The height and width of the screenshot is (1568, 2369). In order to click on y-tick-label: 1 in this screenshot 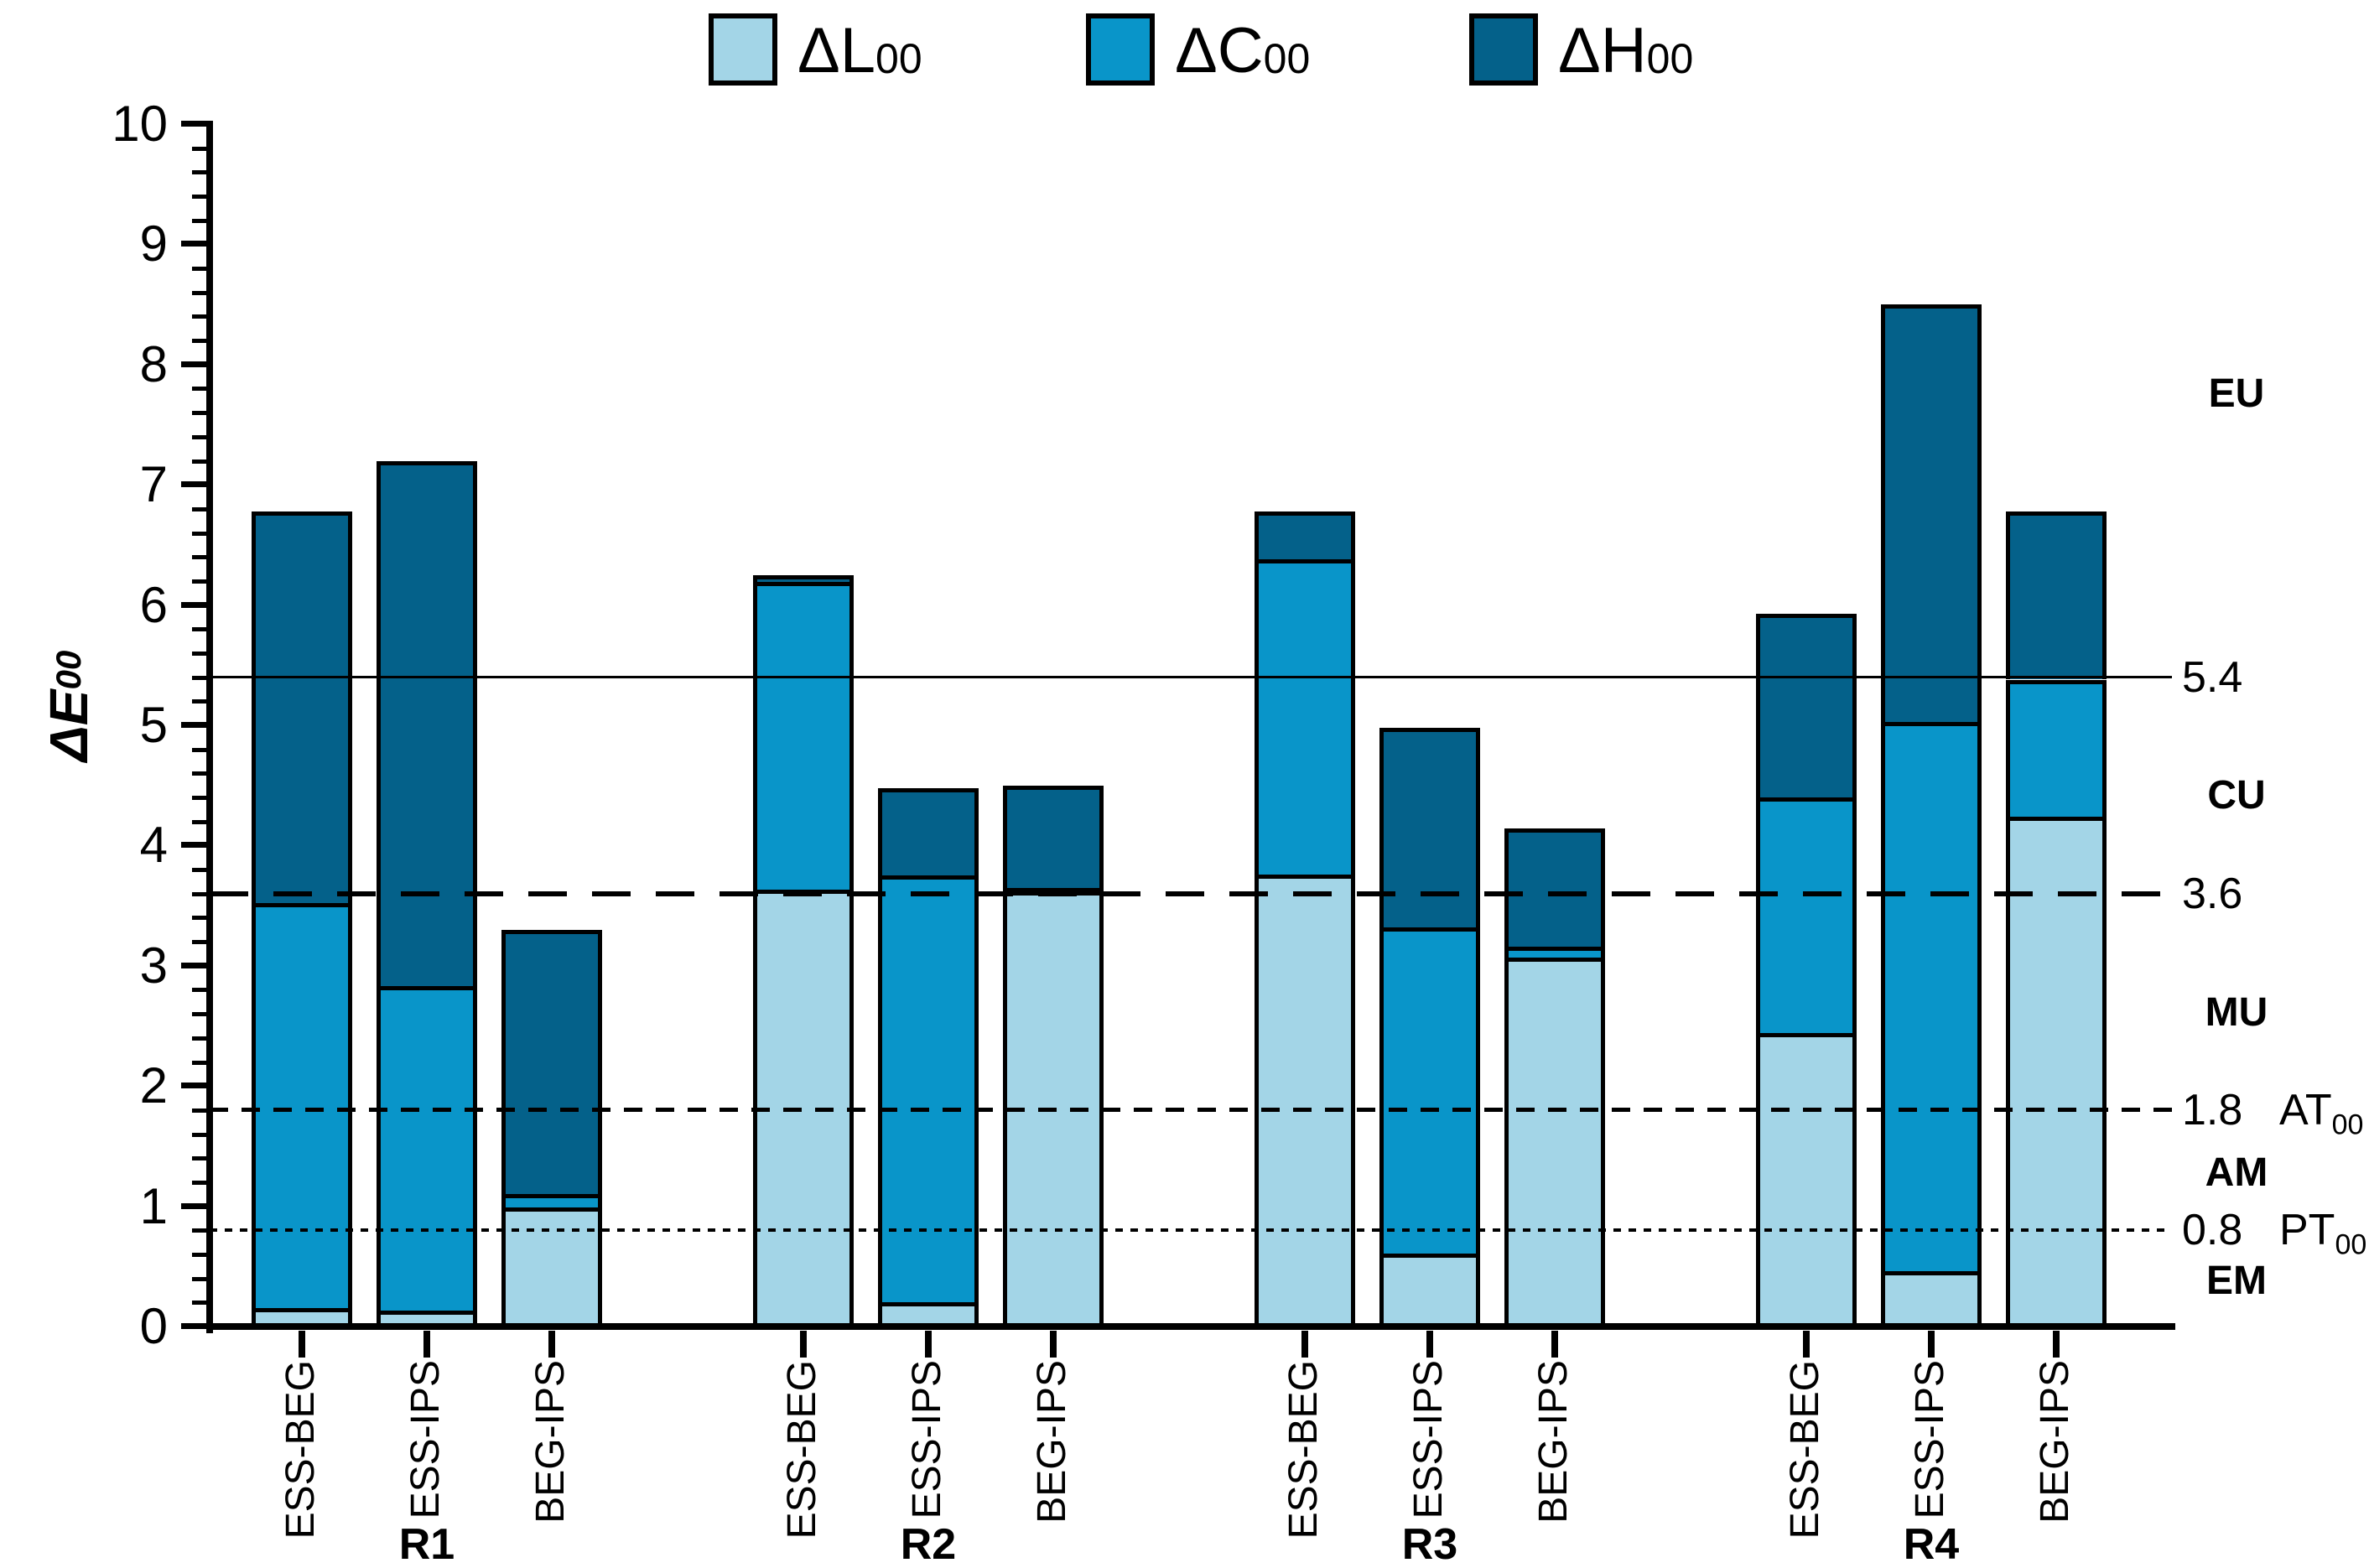, I will do `click(153, 1205)`.